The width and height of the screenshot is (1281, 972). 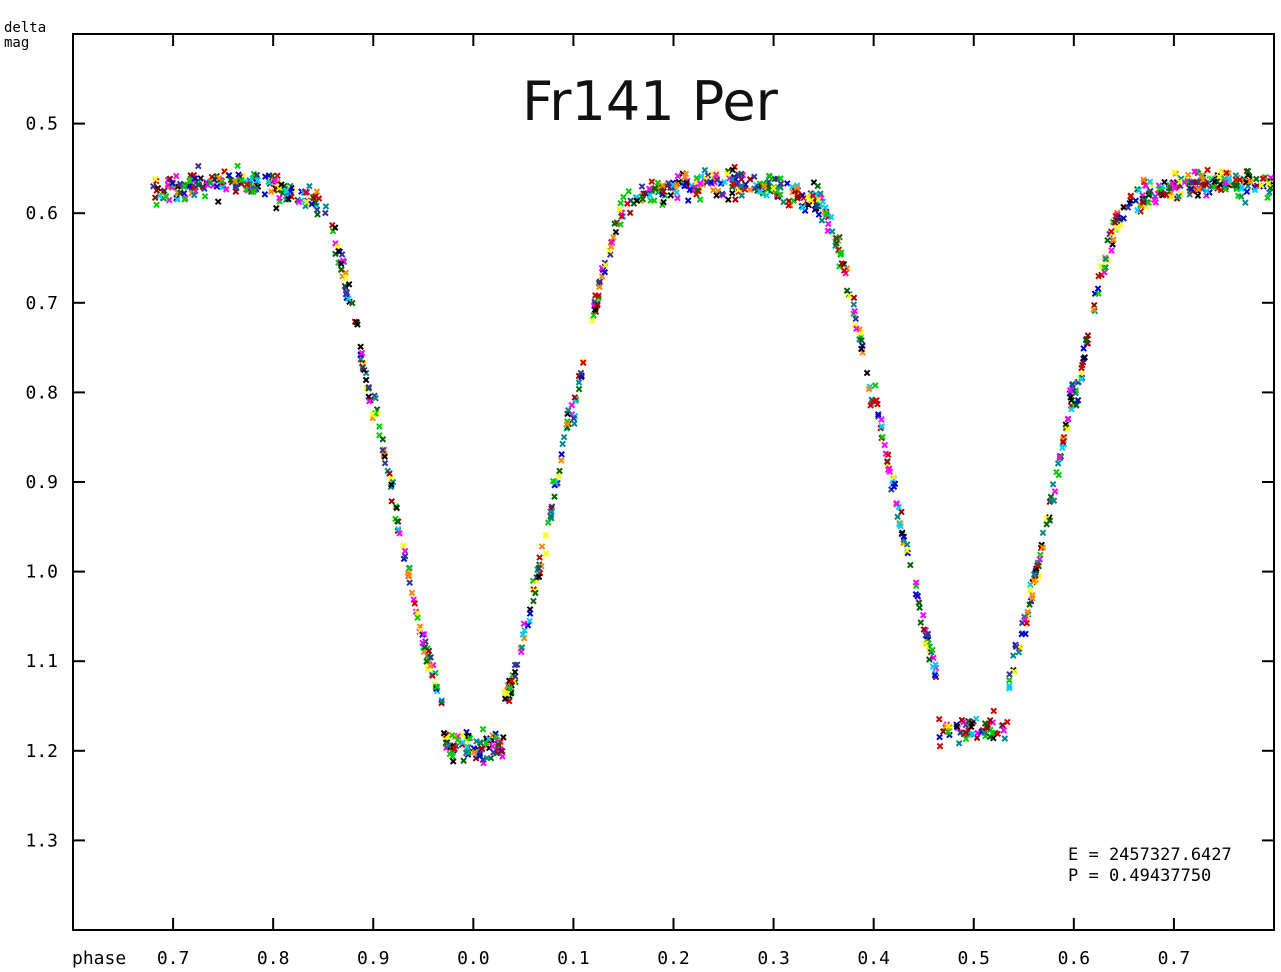 What do you see at coordinates (41, 213) in the screenshot?
I see `y-tick-label: 0.6` at bounding box center [41, 213].